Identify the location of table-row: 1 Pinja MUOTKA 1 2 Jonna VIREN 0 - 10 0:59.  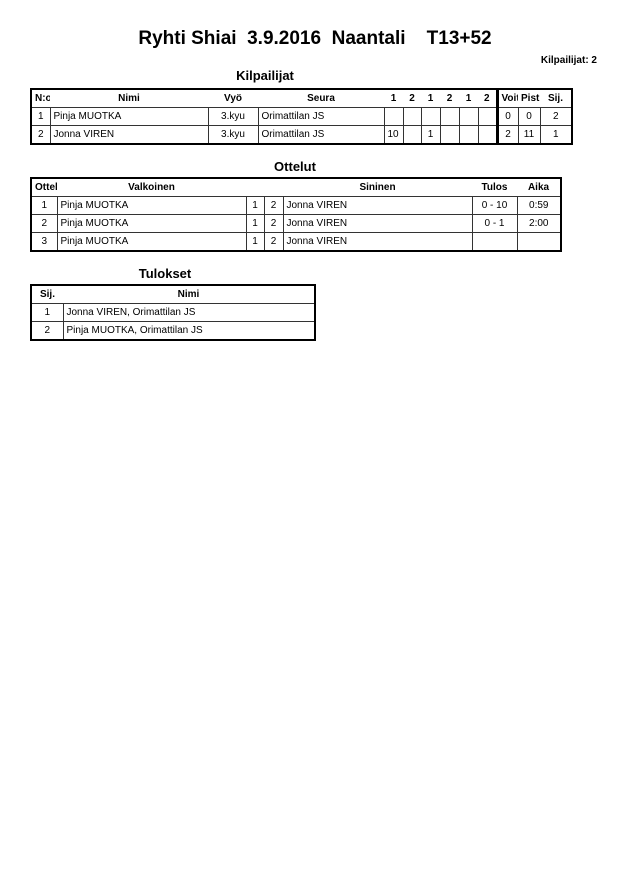
(296, 205).